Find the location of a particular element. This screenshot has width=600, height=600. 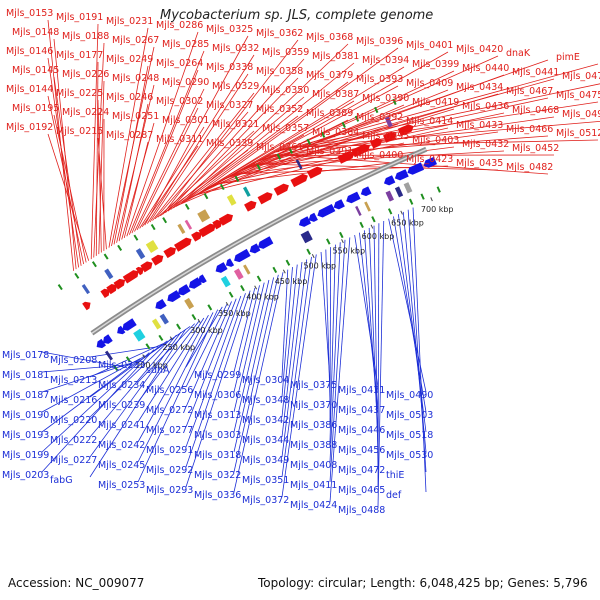

bottom-gene-label: Mjls_0208 is located at coordinates (73, 360).